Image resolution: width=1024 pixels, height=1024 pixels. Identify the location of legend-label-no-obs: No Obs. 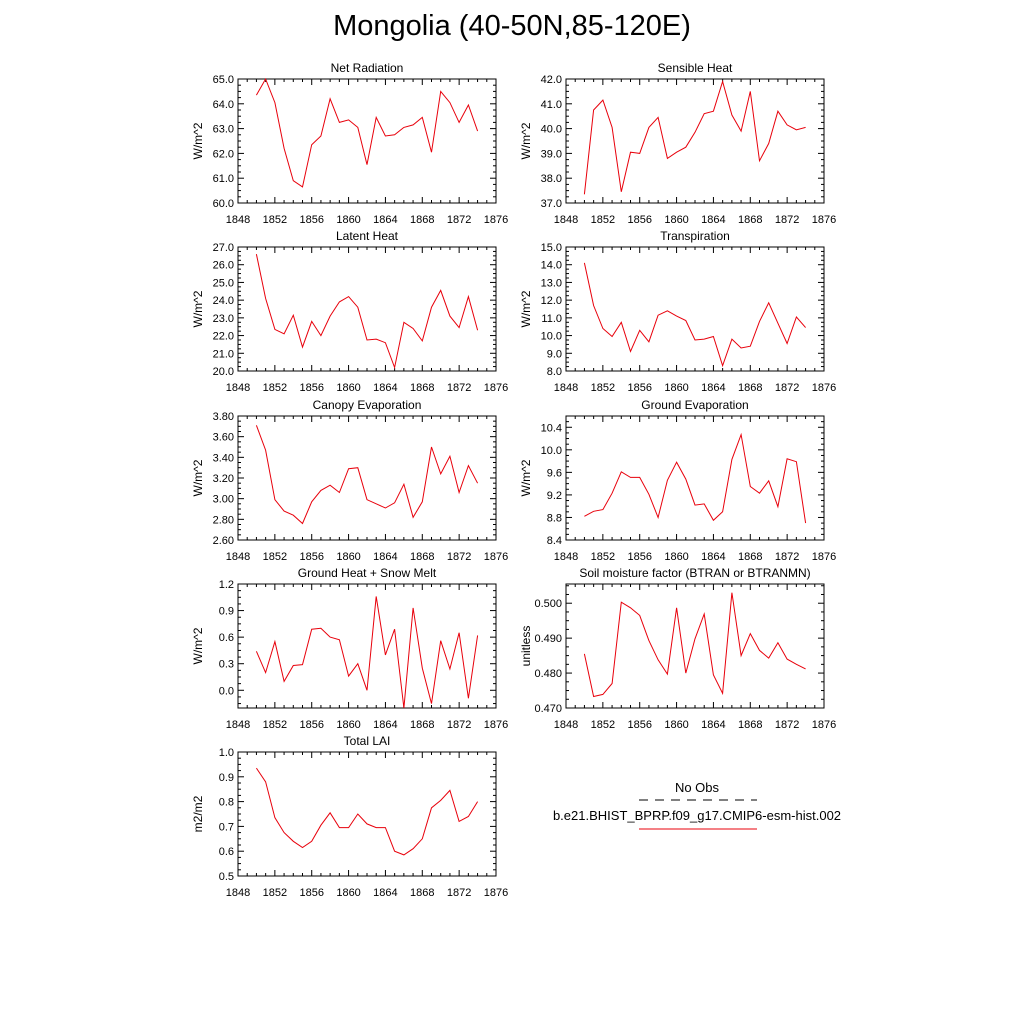
(697, 787).